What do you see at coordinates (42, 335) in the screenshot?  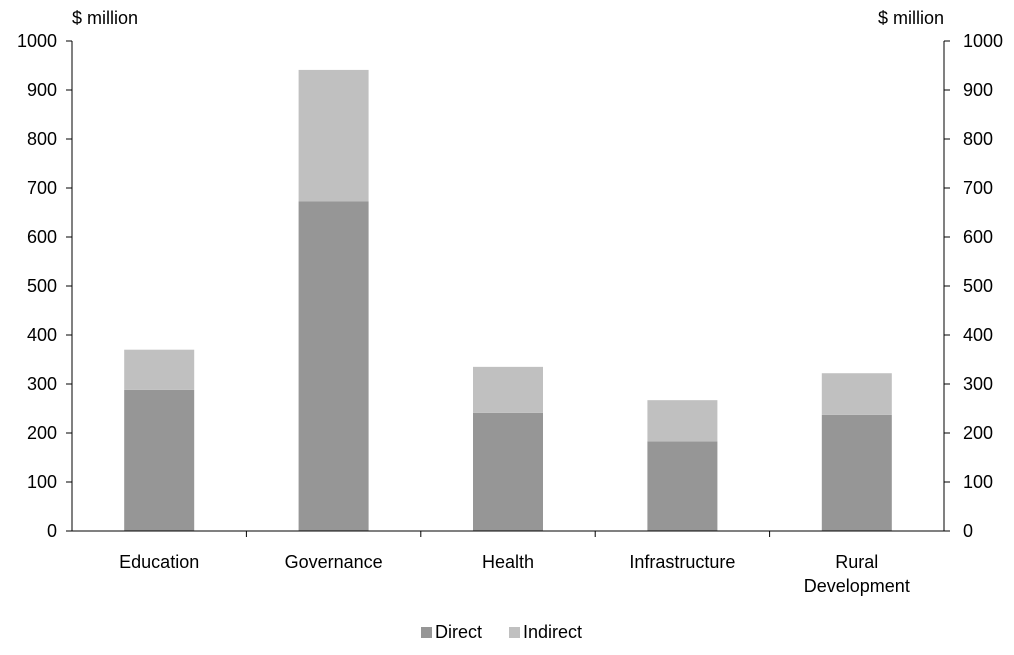 I see `left-tick-label: 400` at bounding box center [42, 335].